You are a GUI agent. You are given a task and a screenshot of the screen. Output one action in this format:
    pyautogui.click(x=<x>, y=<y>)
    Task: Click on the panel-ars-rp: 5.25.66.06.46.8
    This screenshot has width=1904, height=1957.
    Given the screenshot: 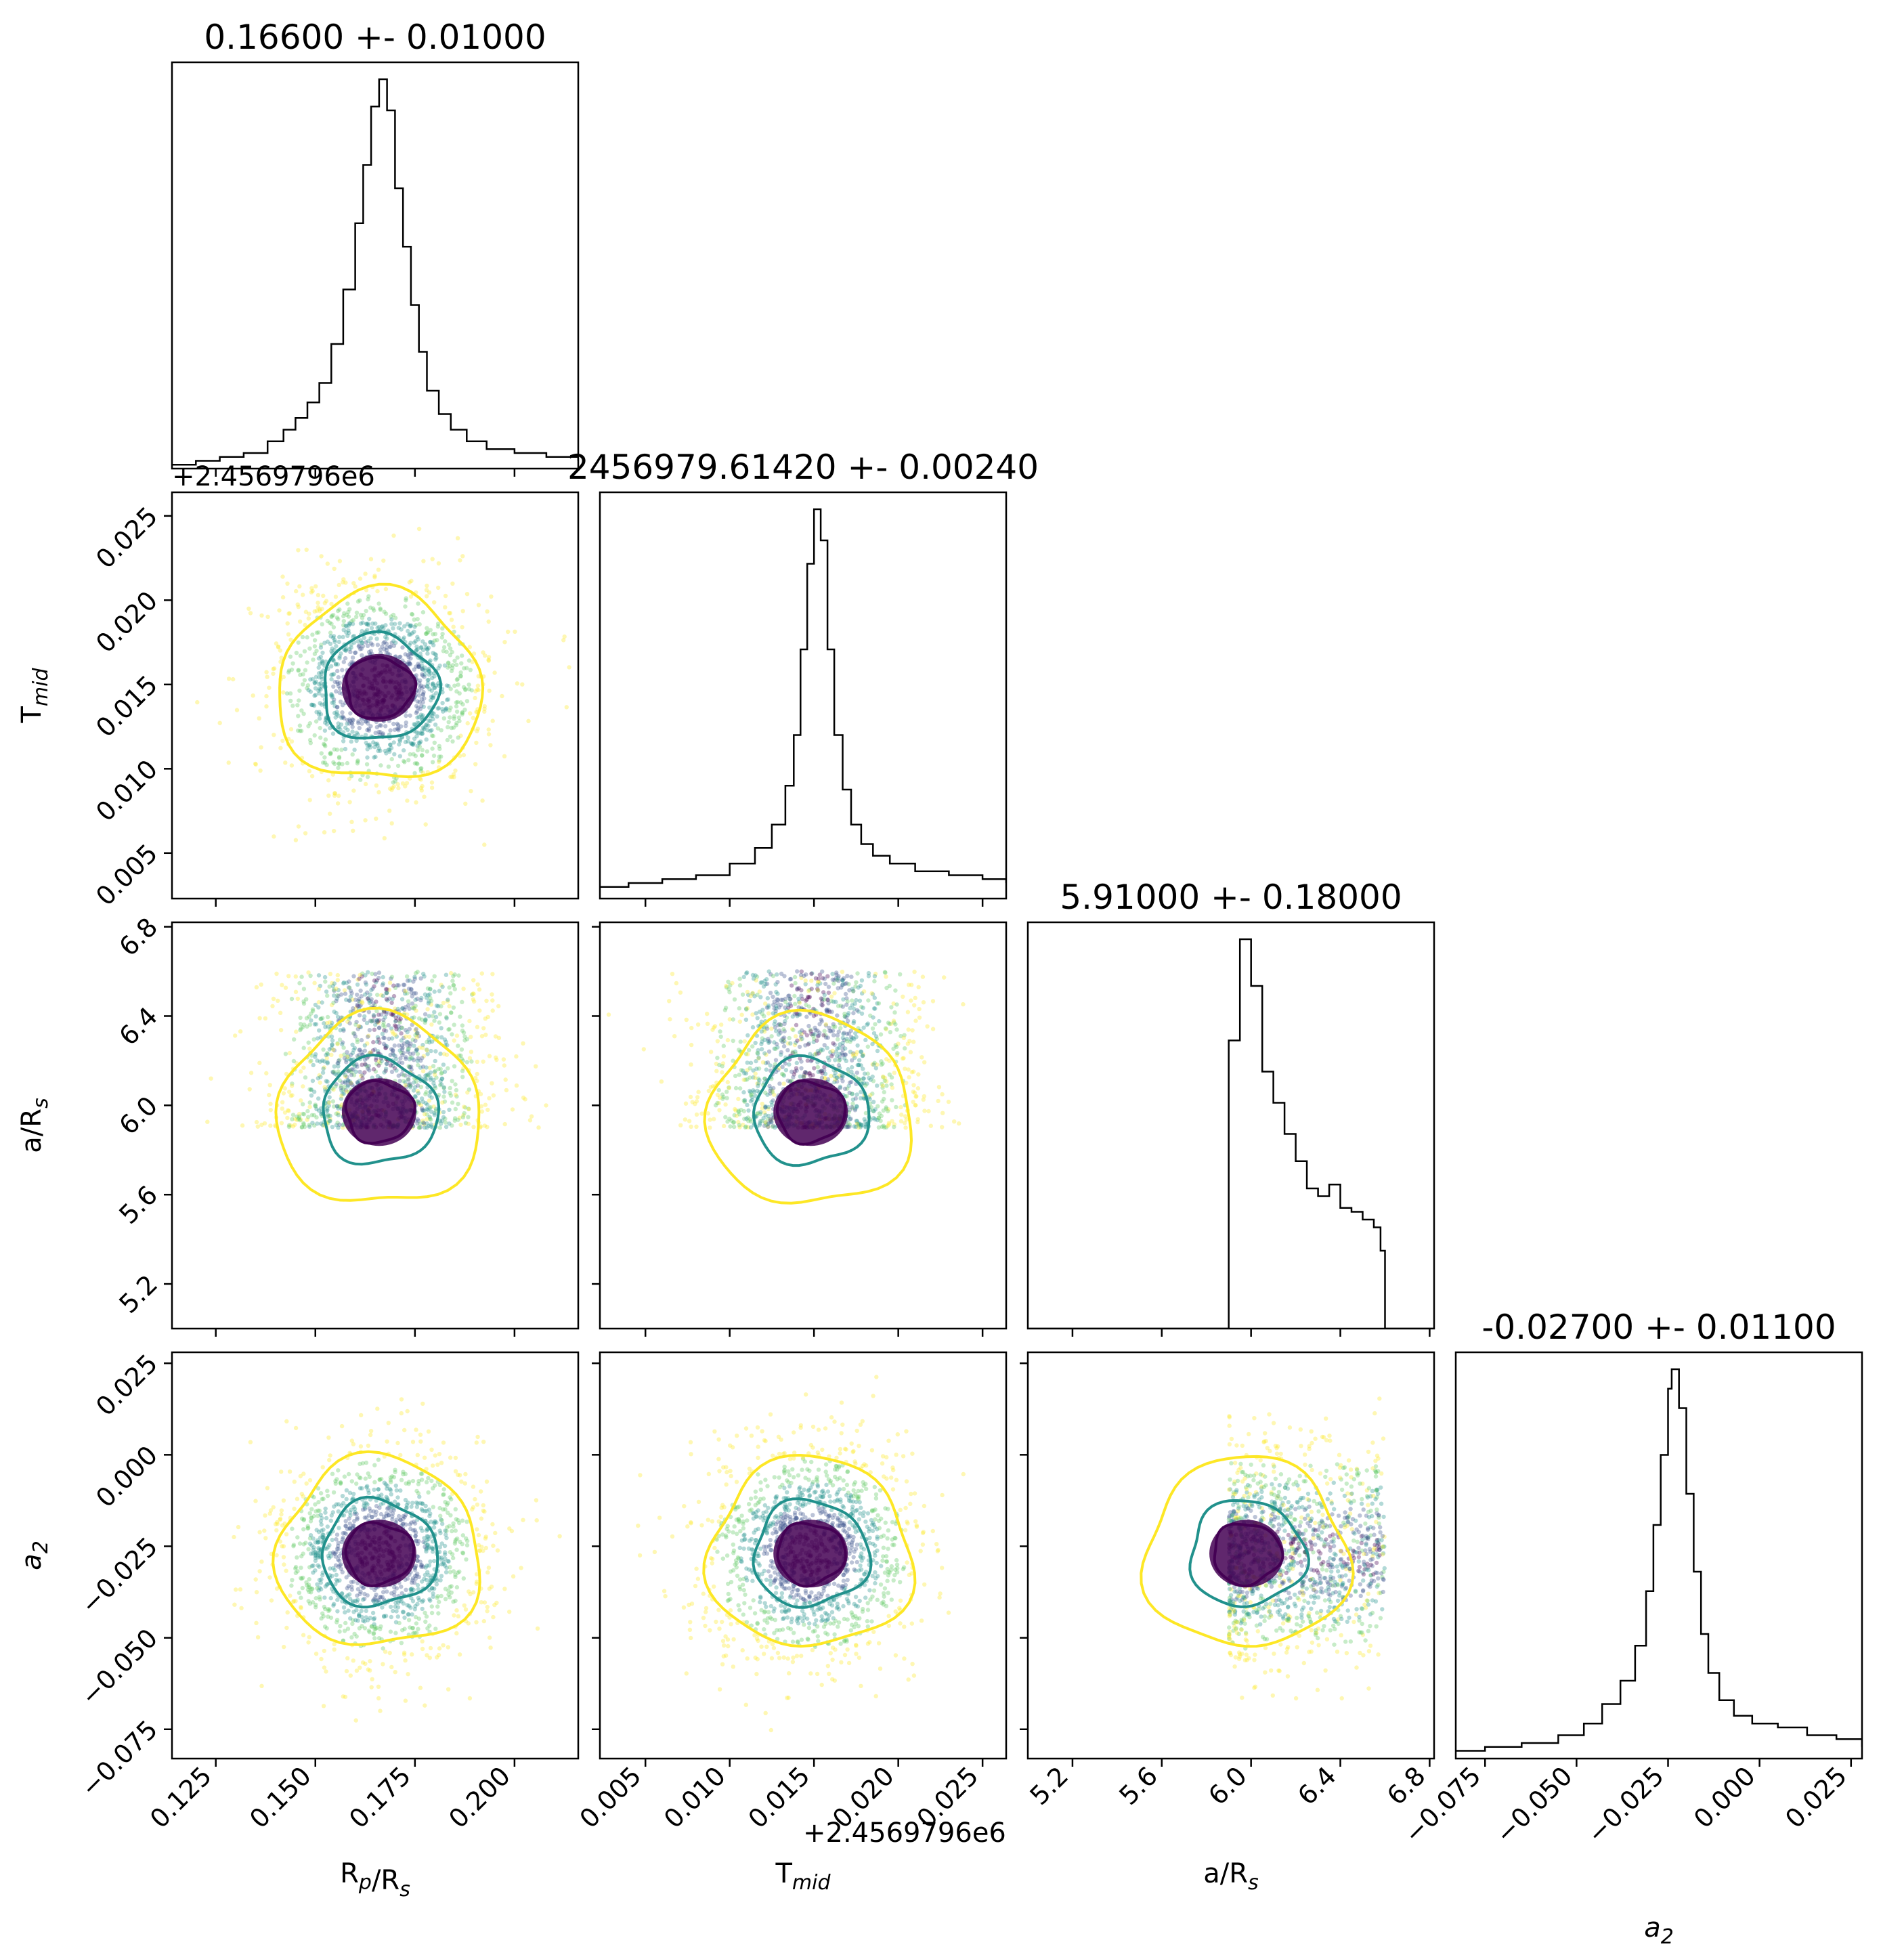 What is the action you would take?
    pyautogui.click(x=356, y=1125)
    